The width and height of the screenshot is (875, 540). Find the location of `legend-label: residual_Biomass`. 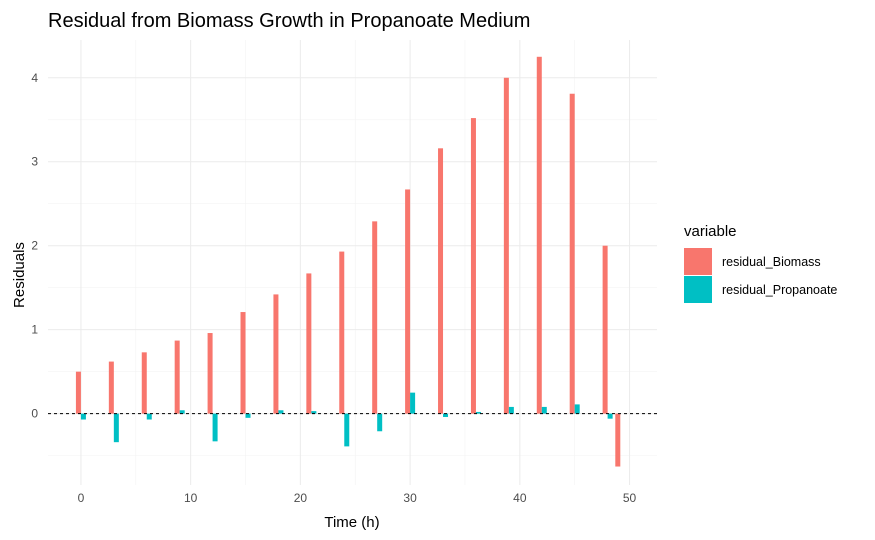

legend-label: residual_Biomass is located at coordinates (771, 262).